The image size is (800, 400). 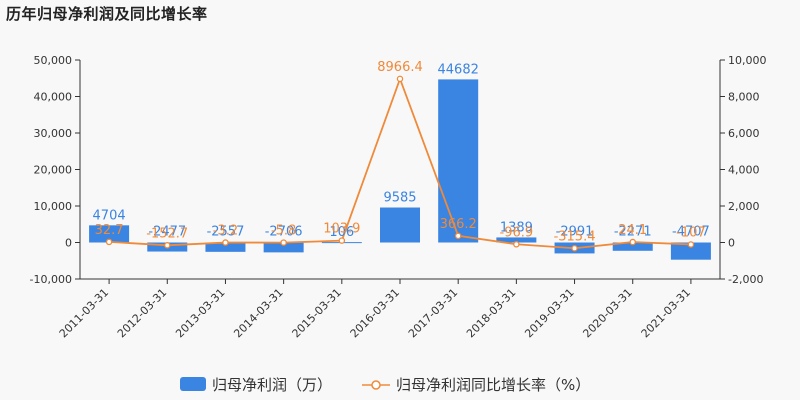 I want to click on x-tick-label: 2018-03-31, so click(x=491, y=313).